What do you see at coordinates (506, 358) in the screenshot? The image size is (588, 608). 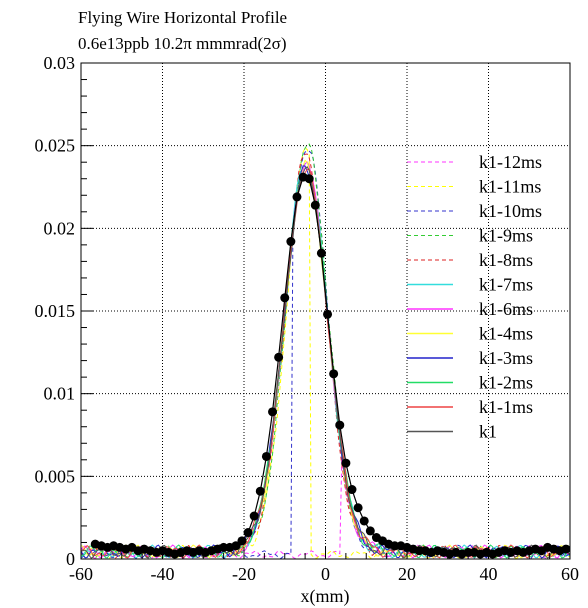 I see `legend-label: k1-3ms` at bounding box center [506, 358].